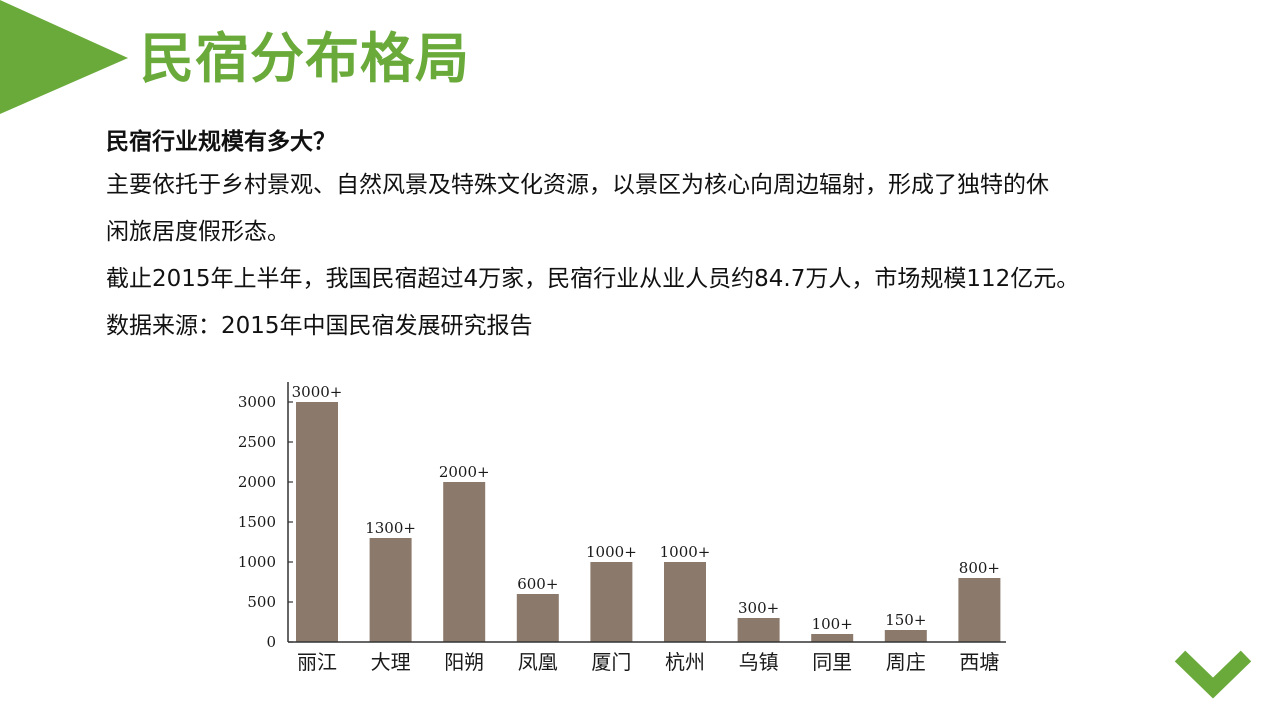  I want to click on x-tick-label: 西塘, so click(979, 662).